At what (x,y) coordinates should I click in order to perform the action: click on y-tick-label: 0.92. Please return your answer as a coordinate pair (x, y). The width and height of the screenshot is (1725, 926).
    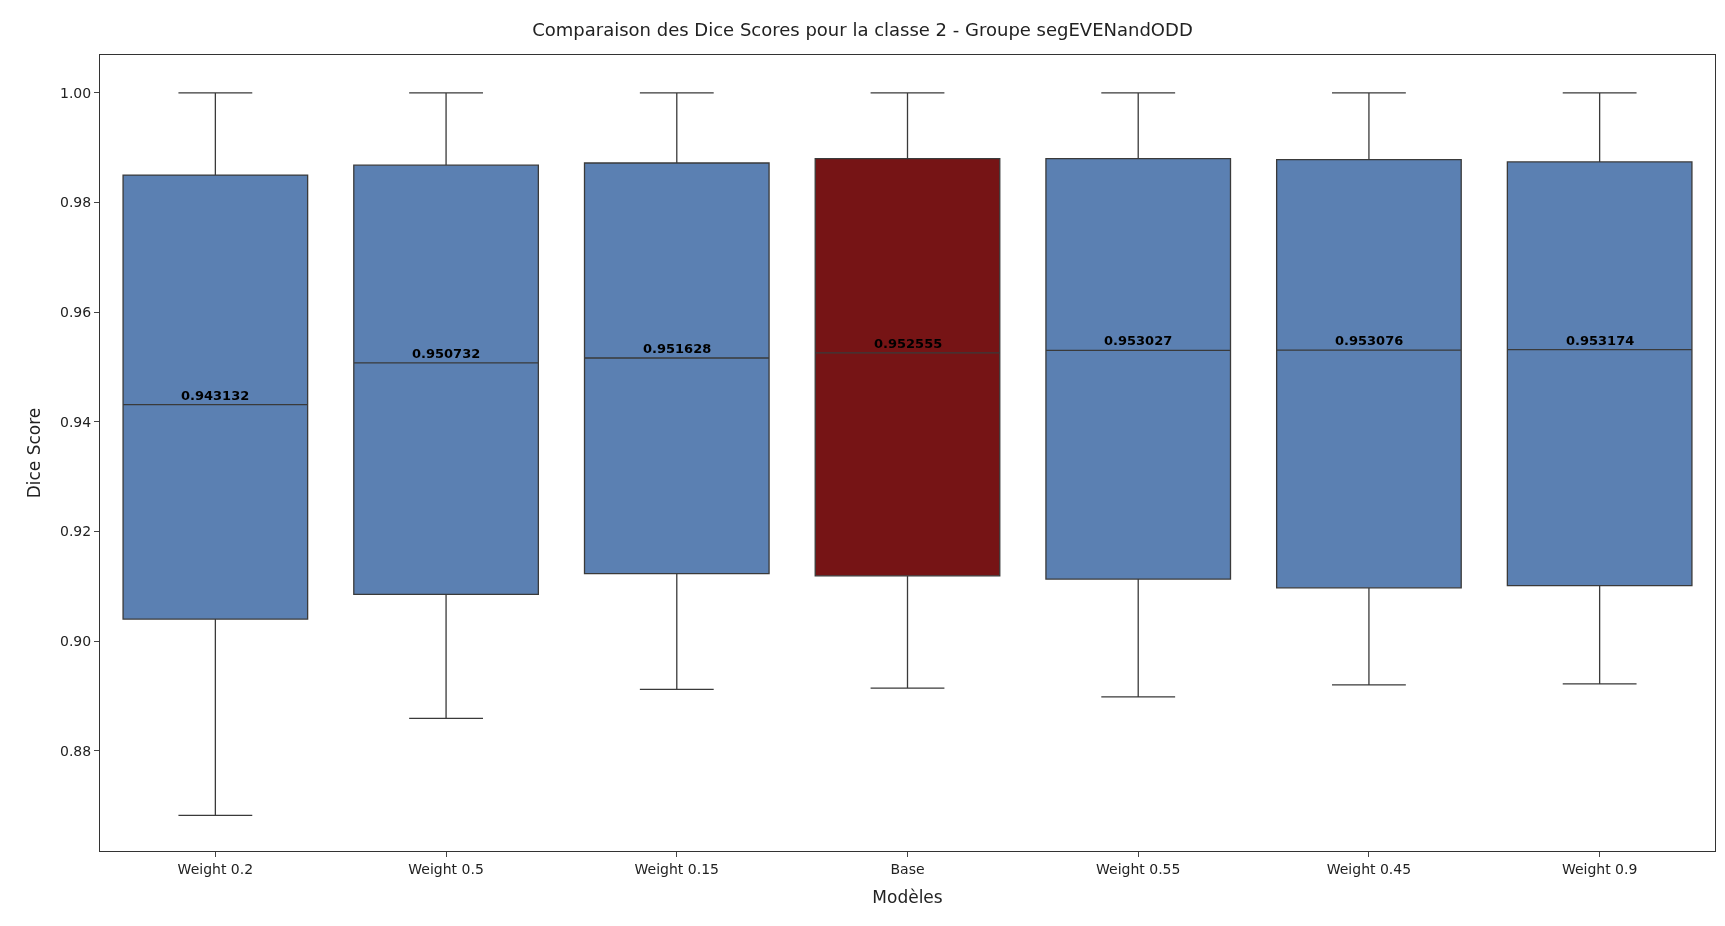
    Looking at the image, I should click on (76, 531).